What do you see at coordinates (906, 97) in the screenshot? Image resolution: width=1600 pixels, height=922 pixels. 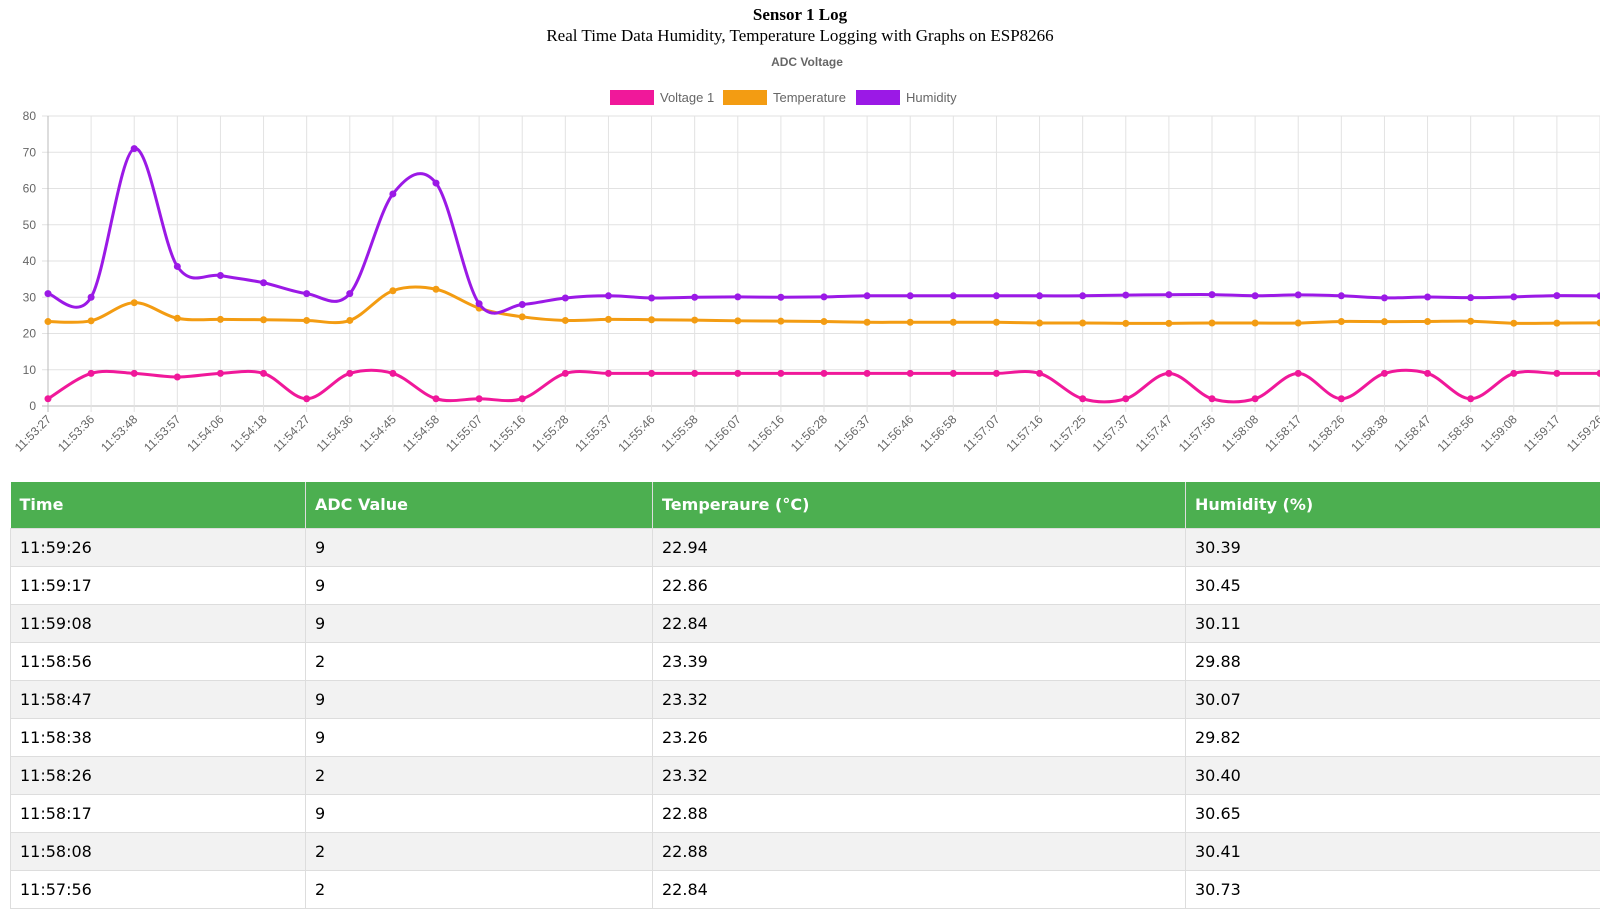 I see `legend-item-humidity: Humidity` at bounding box center [906, 97].